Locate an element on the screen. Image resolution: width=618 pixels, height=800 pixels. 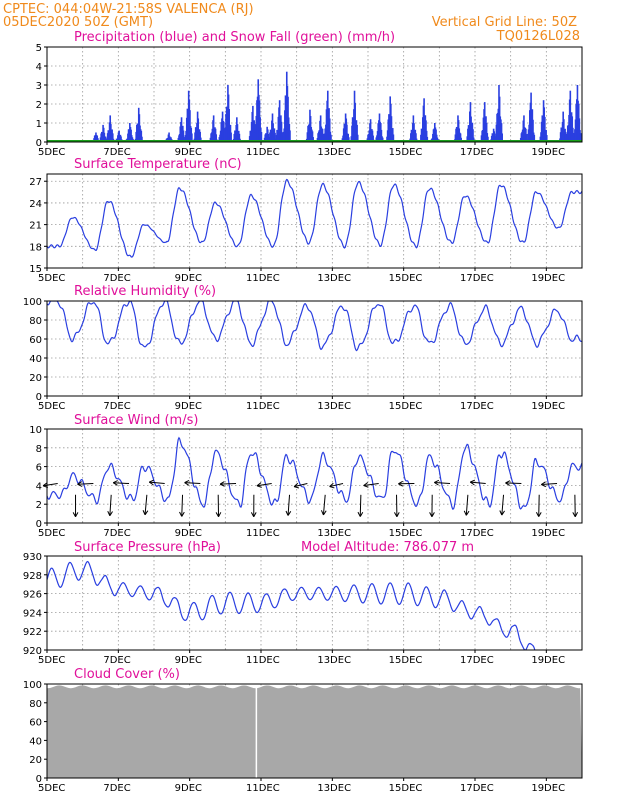
y-tick-label: 20 is located at coordinates (35, 760).